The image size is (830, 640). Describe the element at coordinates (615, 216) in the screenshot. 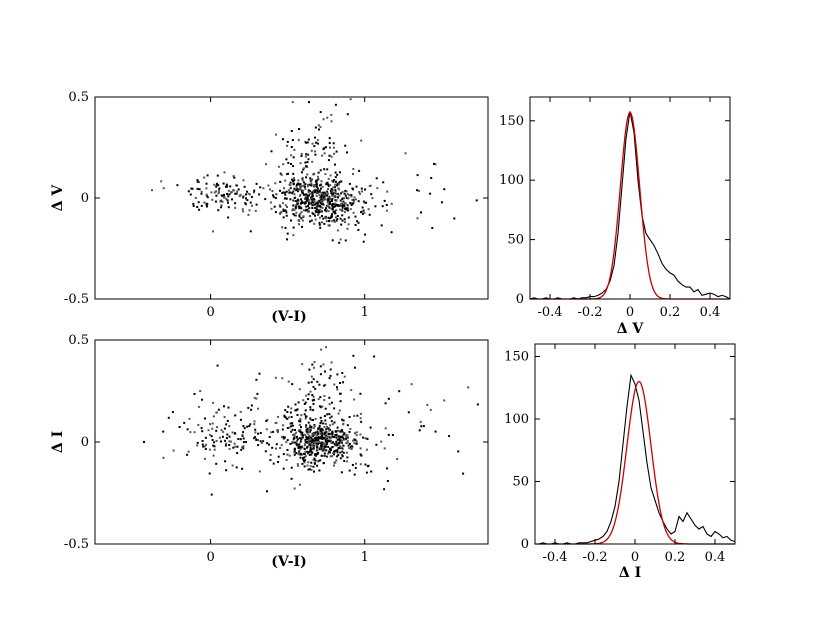

I see `histogram-panel-delta-v: -0.4 -0.2 0 0.2 0.4 0 50 100 150 Δ V` at that location.